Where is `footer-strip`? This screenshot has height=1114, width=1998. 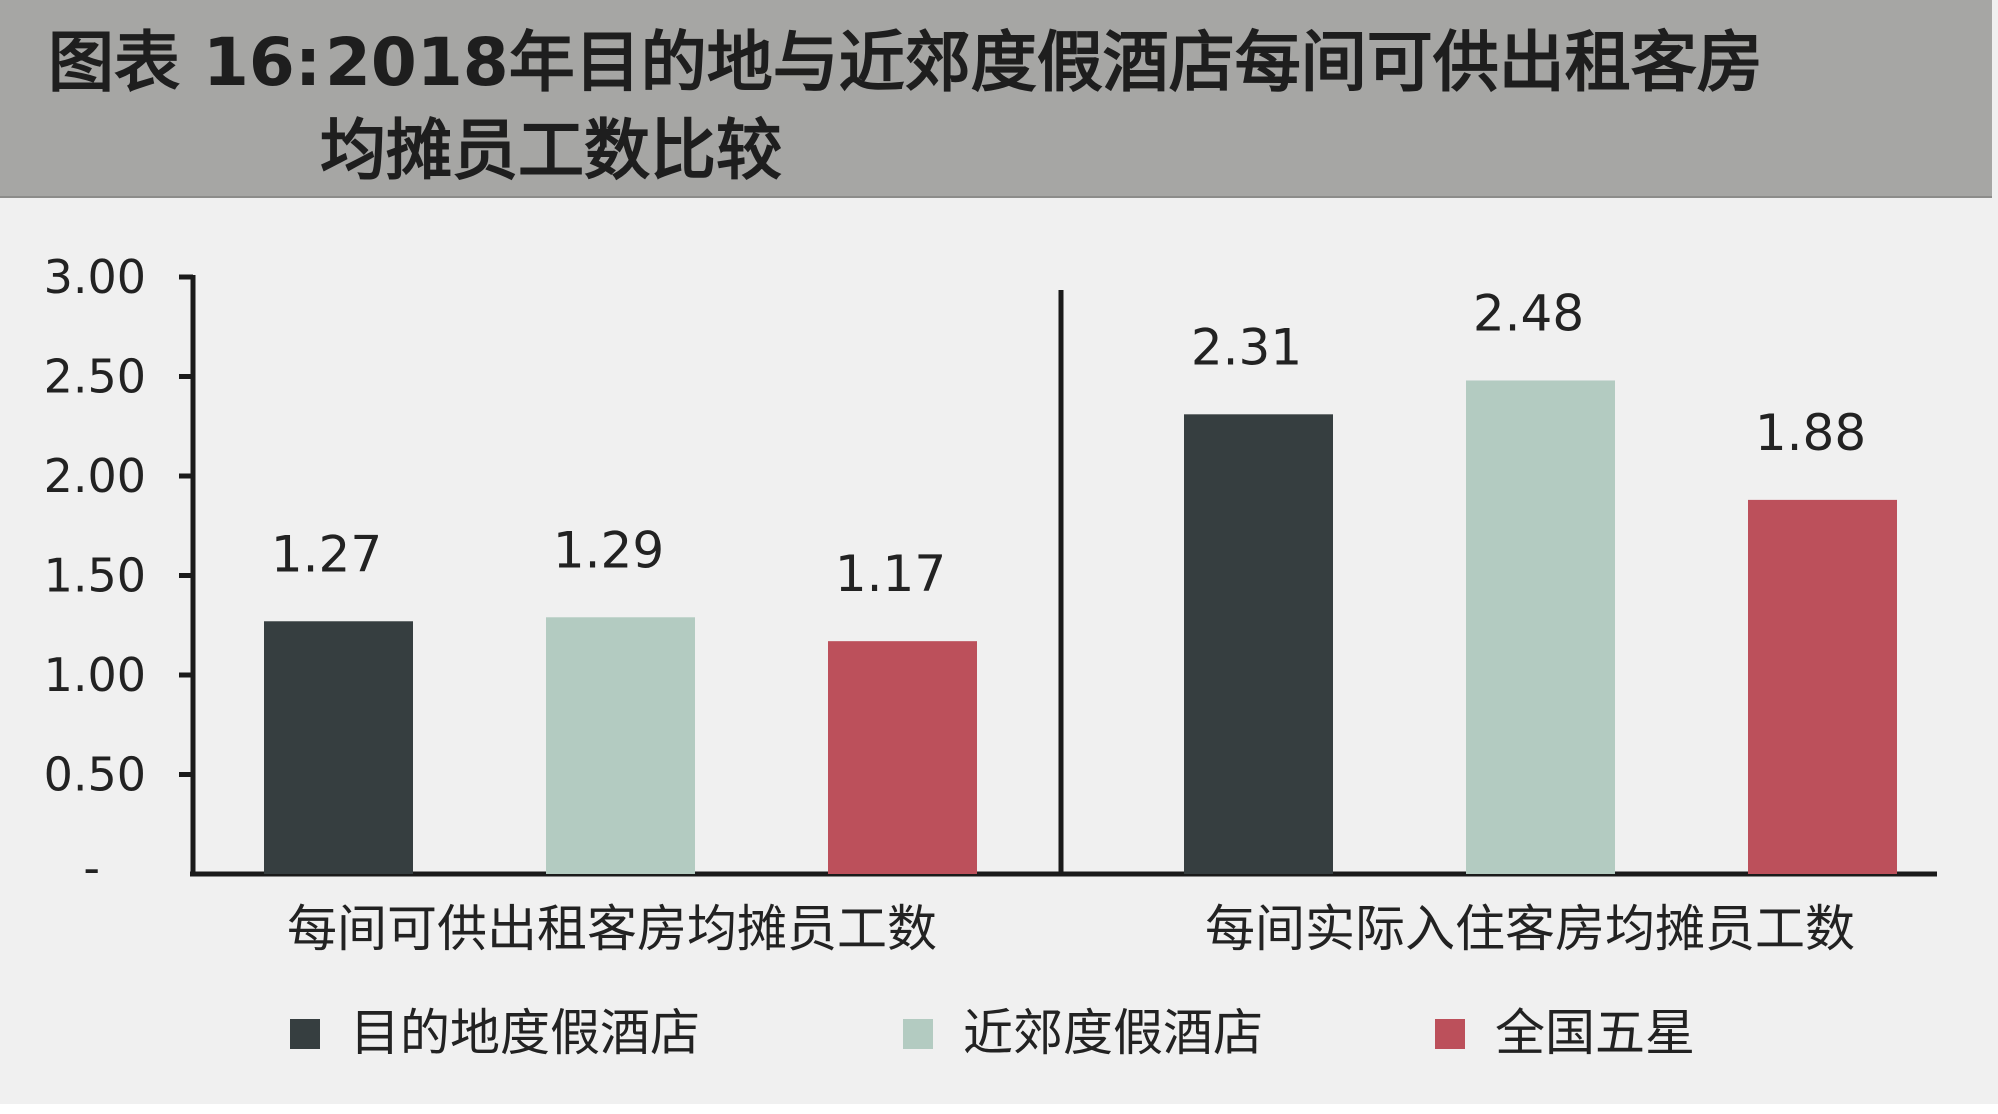 footer-strip is located at coordinates (999, 1109).